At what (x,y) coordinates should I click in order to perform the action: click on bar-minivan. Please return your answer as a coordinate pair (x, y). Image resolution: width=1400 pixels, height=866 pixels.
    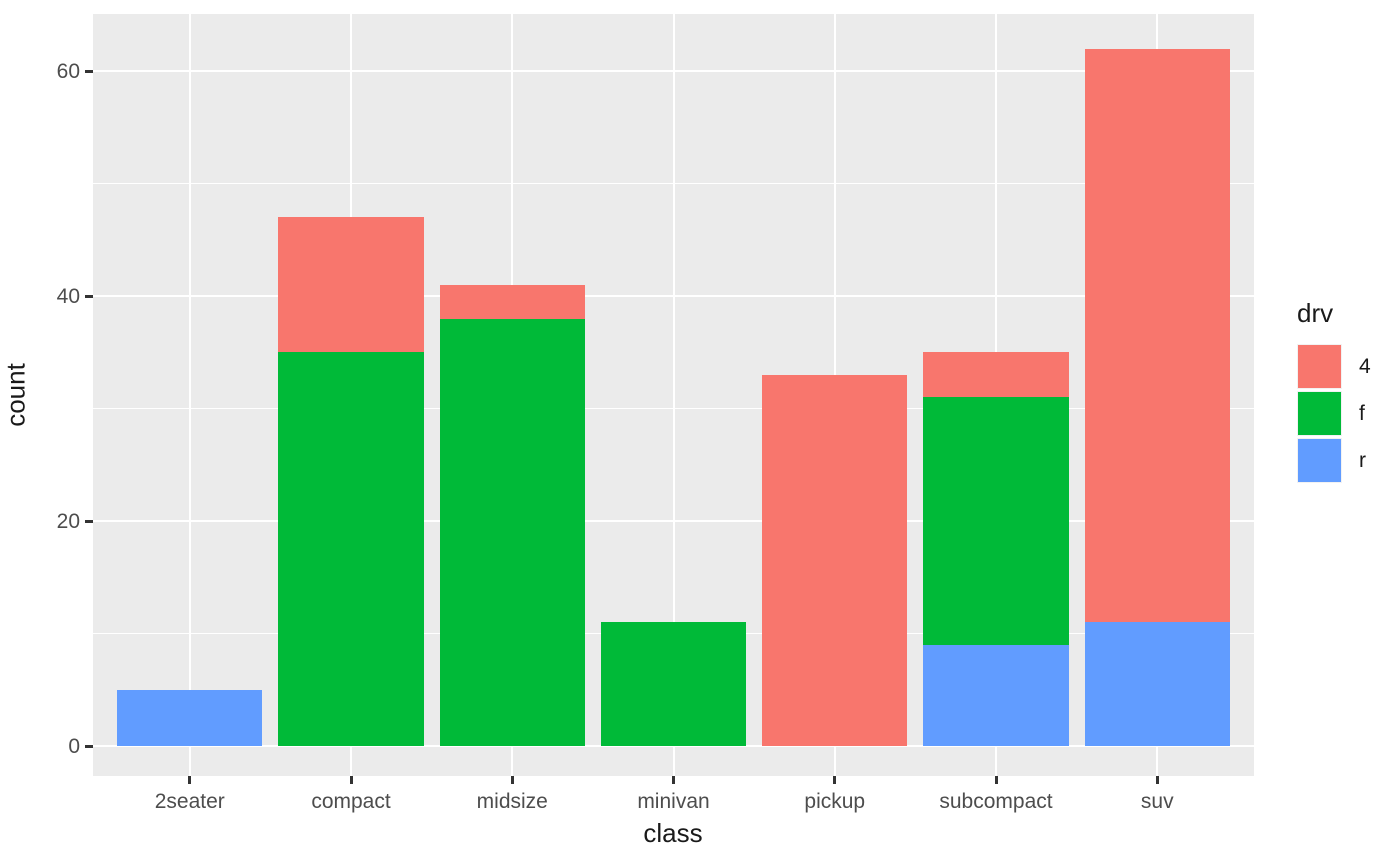
    Looking at the image, I should click on (673, 684).